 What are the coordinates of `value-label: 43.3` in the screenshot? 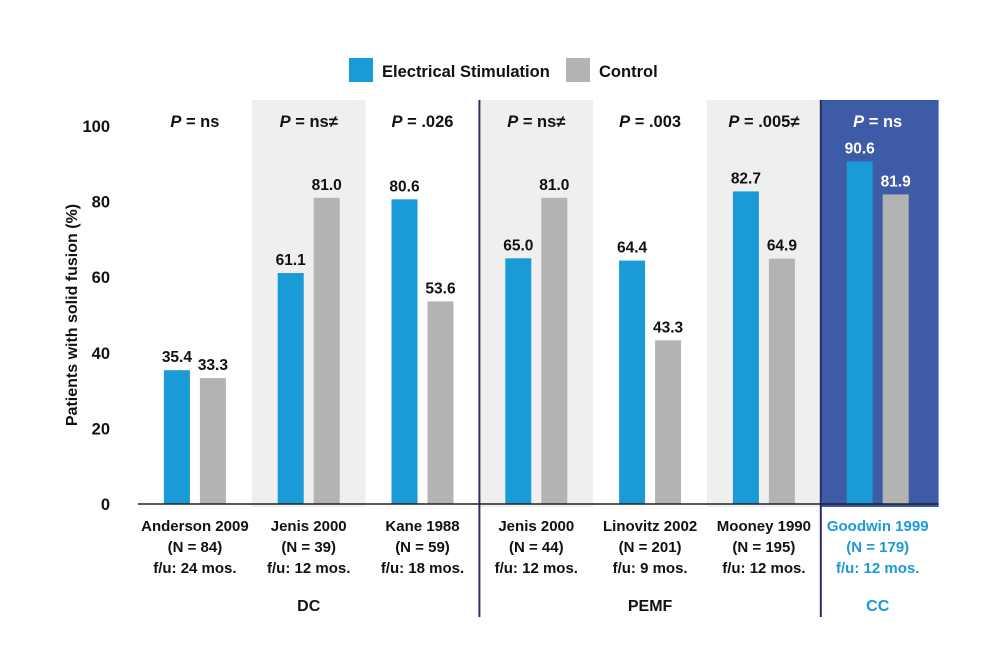 It's located at (668, 327).